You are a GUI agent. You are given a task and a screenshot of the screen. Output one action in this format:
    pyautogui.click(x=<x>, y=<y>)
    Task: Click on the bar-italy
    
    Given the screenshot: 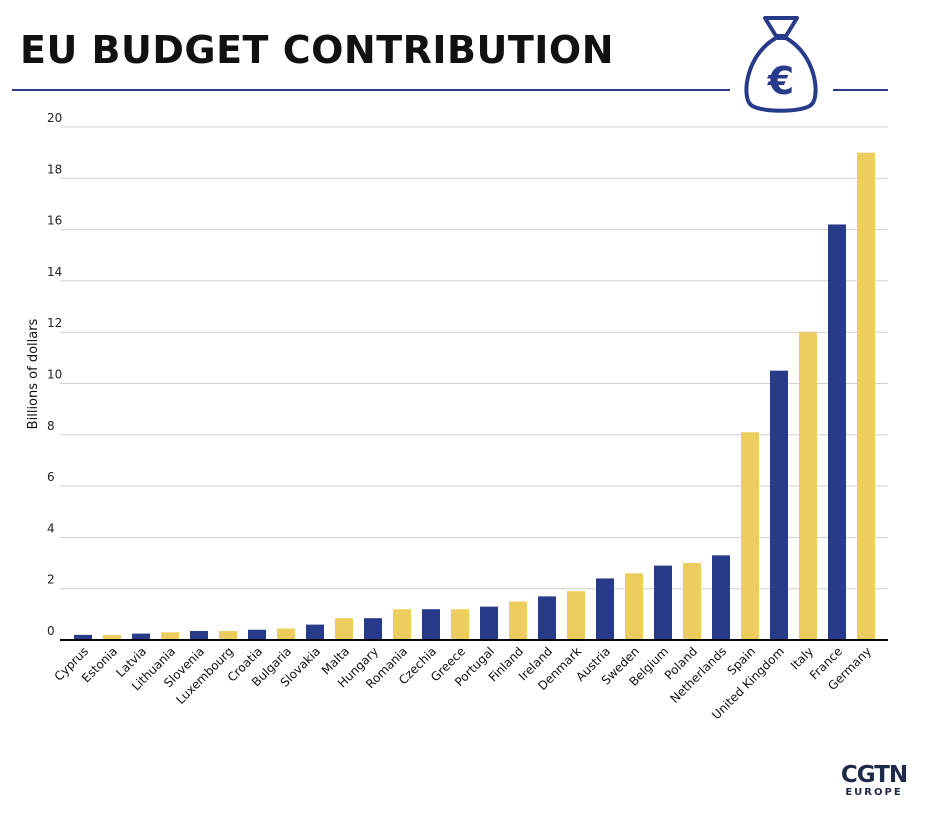 What is the action you would take?
    pyautogui.click(x=808, y=486)
    